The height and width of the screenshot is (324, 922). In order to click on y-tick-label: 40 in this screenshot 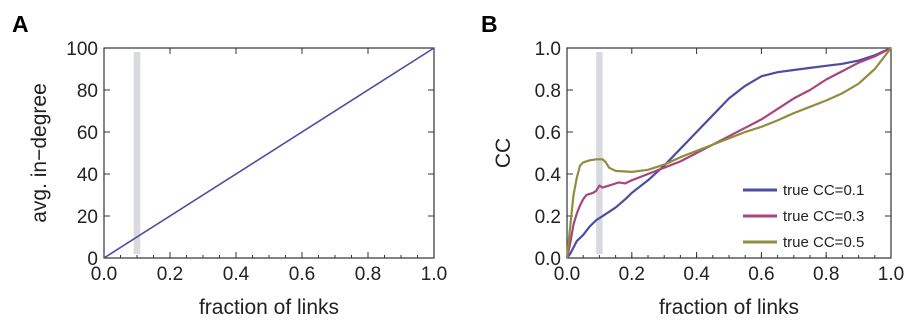, I will do `click(87, 175)`.